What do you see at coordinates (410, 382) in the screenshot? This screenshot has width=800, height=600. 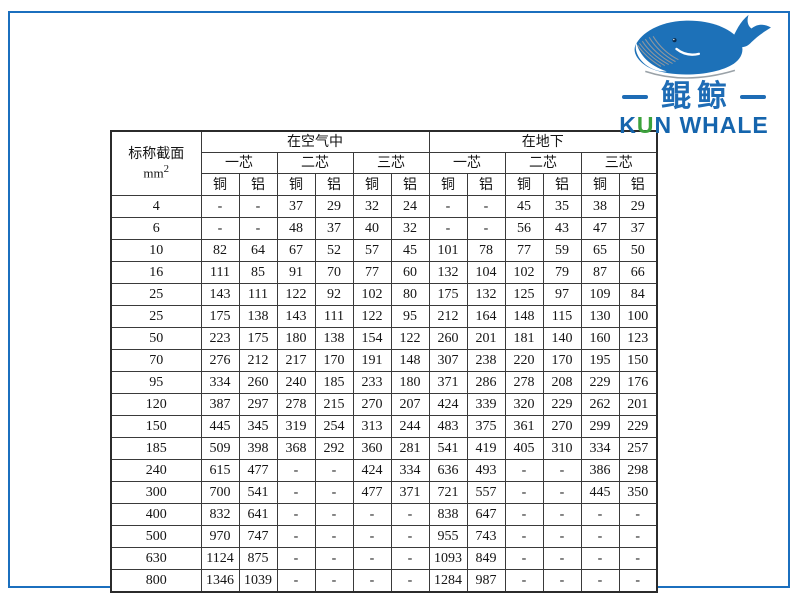 I see `value-cell: 180` at bounding box center [410, 382].